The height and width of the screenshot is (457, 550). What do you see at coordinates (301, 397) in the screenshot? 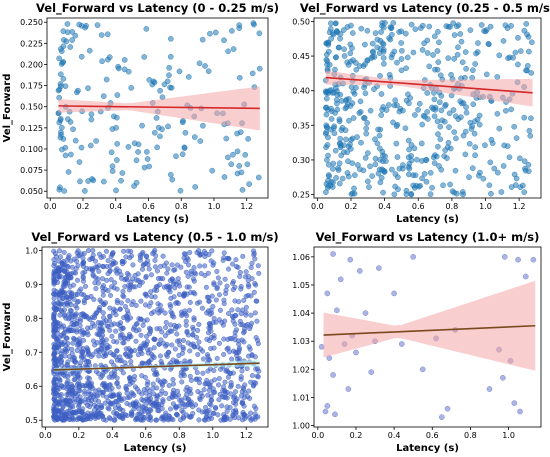
I see `y-tick-label: 1.01` at bounding box center [301, 397].